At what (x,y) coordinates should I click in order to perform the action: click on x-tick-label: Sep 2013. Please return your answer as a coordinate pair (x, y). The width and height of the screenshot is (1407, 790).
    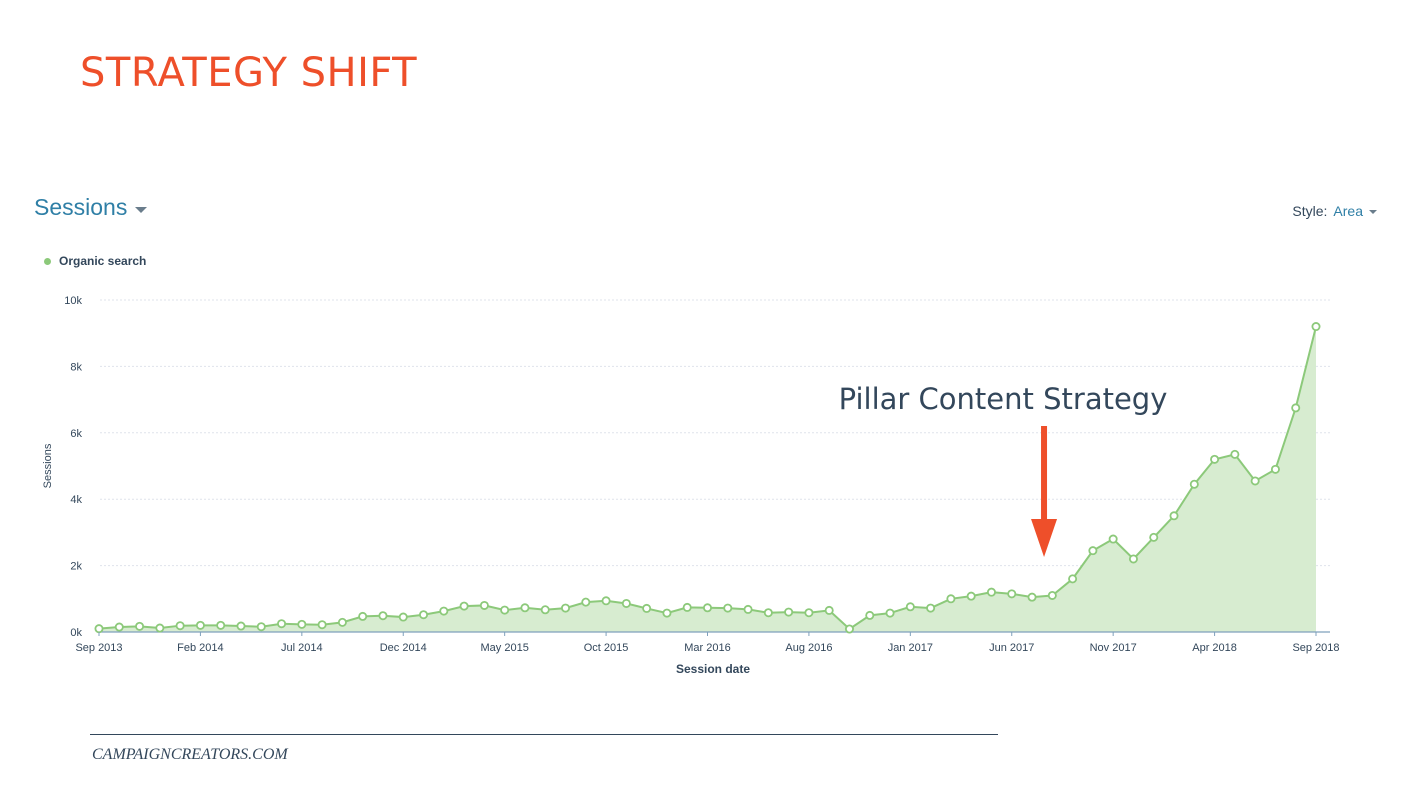
    Looking at the image, I should click on (98, 648).